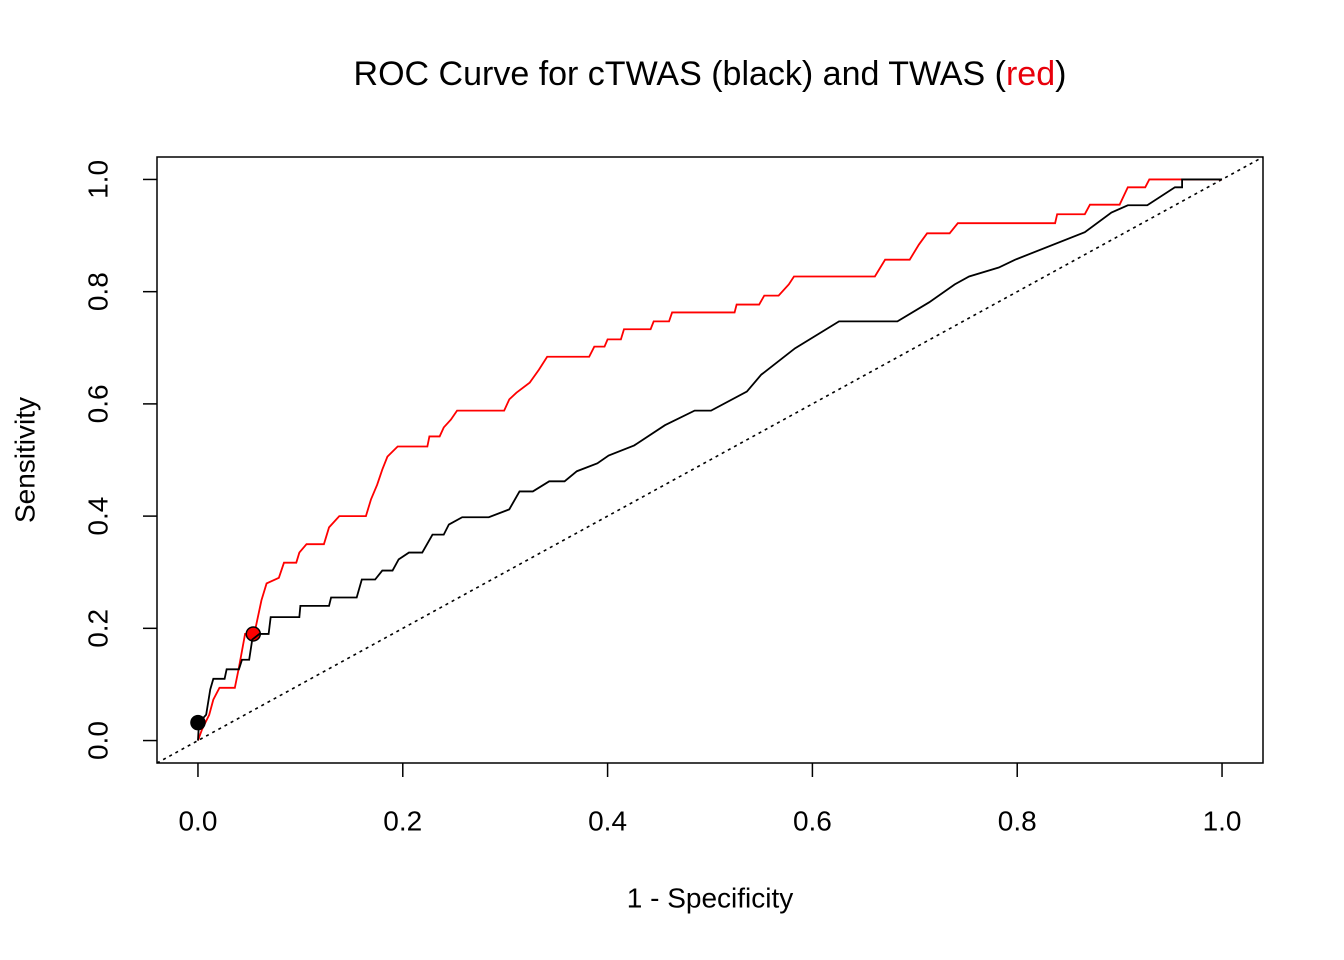  What do you see at coordinates (97, 628) in the screenshot?
I see `y-tick-label: 0.2` at bounding box center [97, 628].